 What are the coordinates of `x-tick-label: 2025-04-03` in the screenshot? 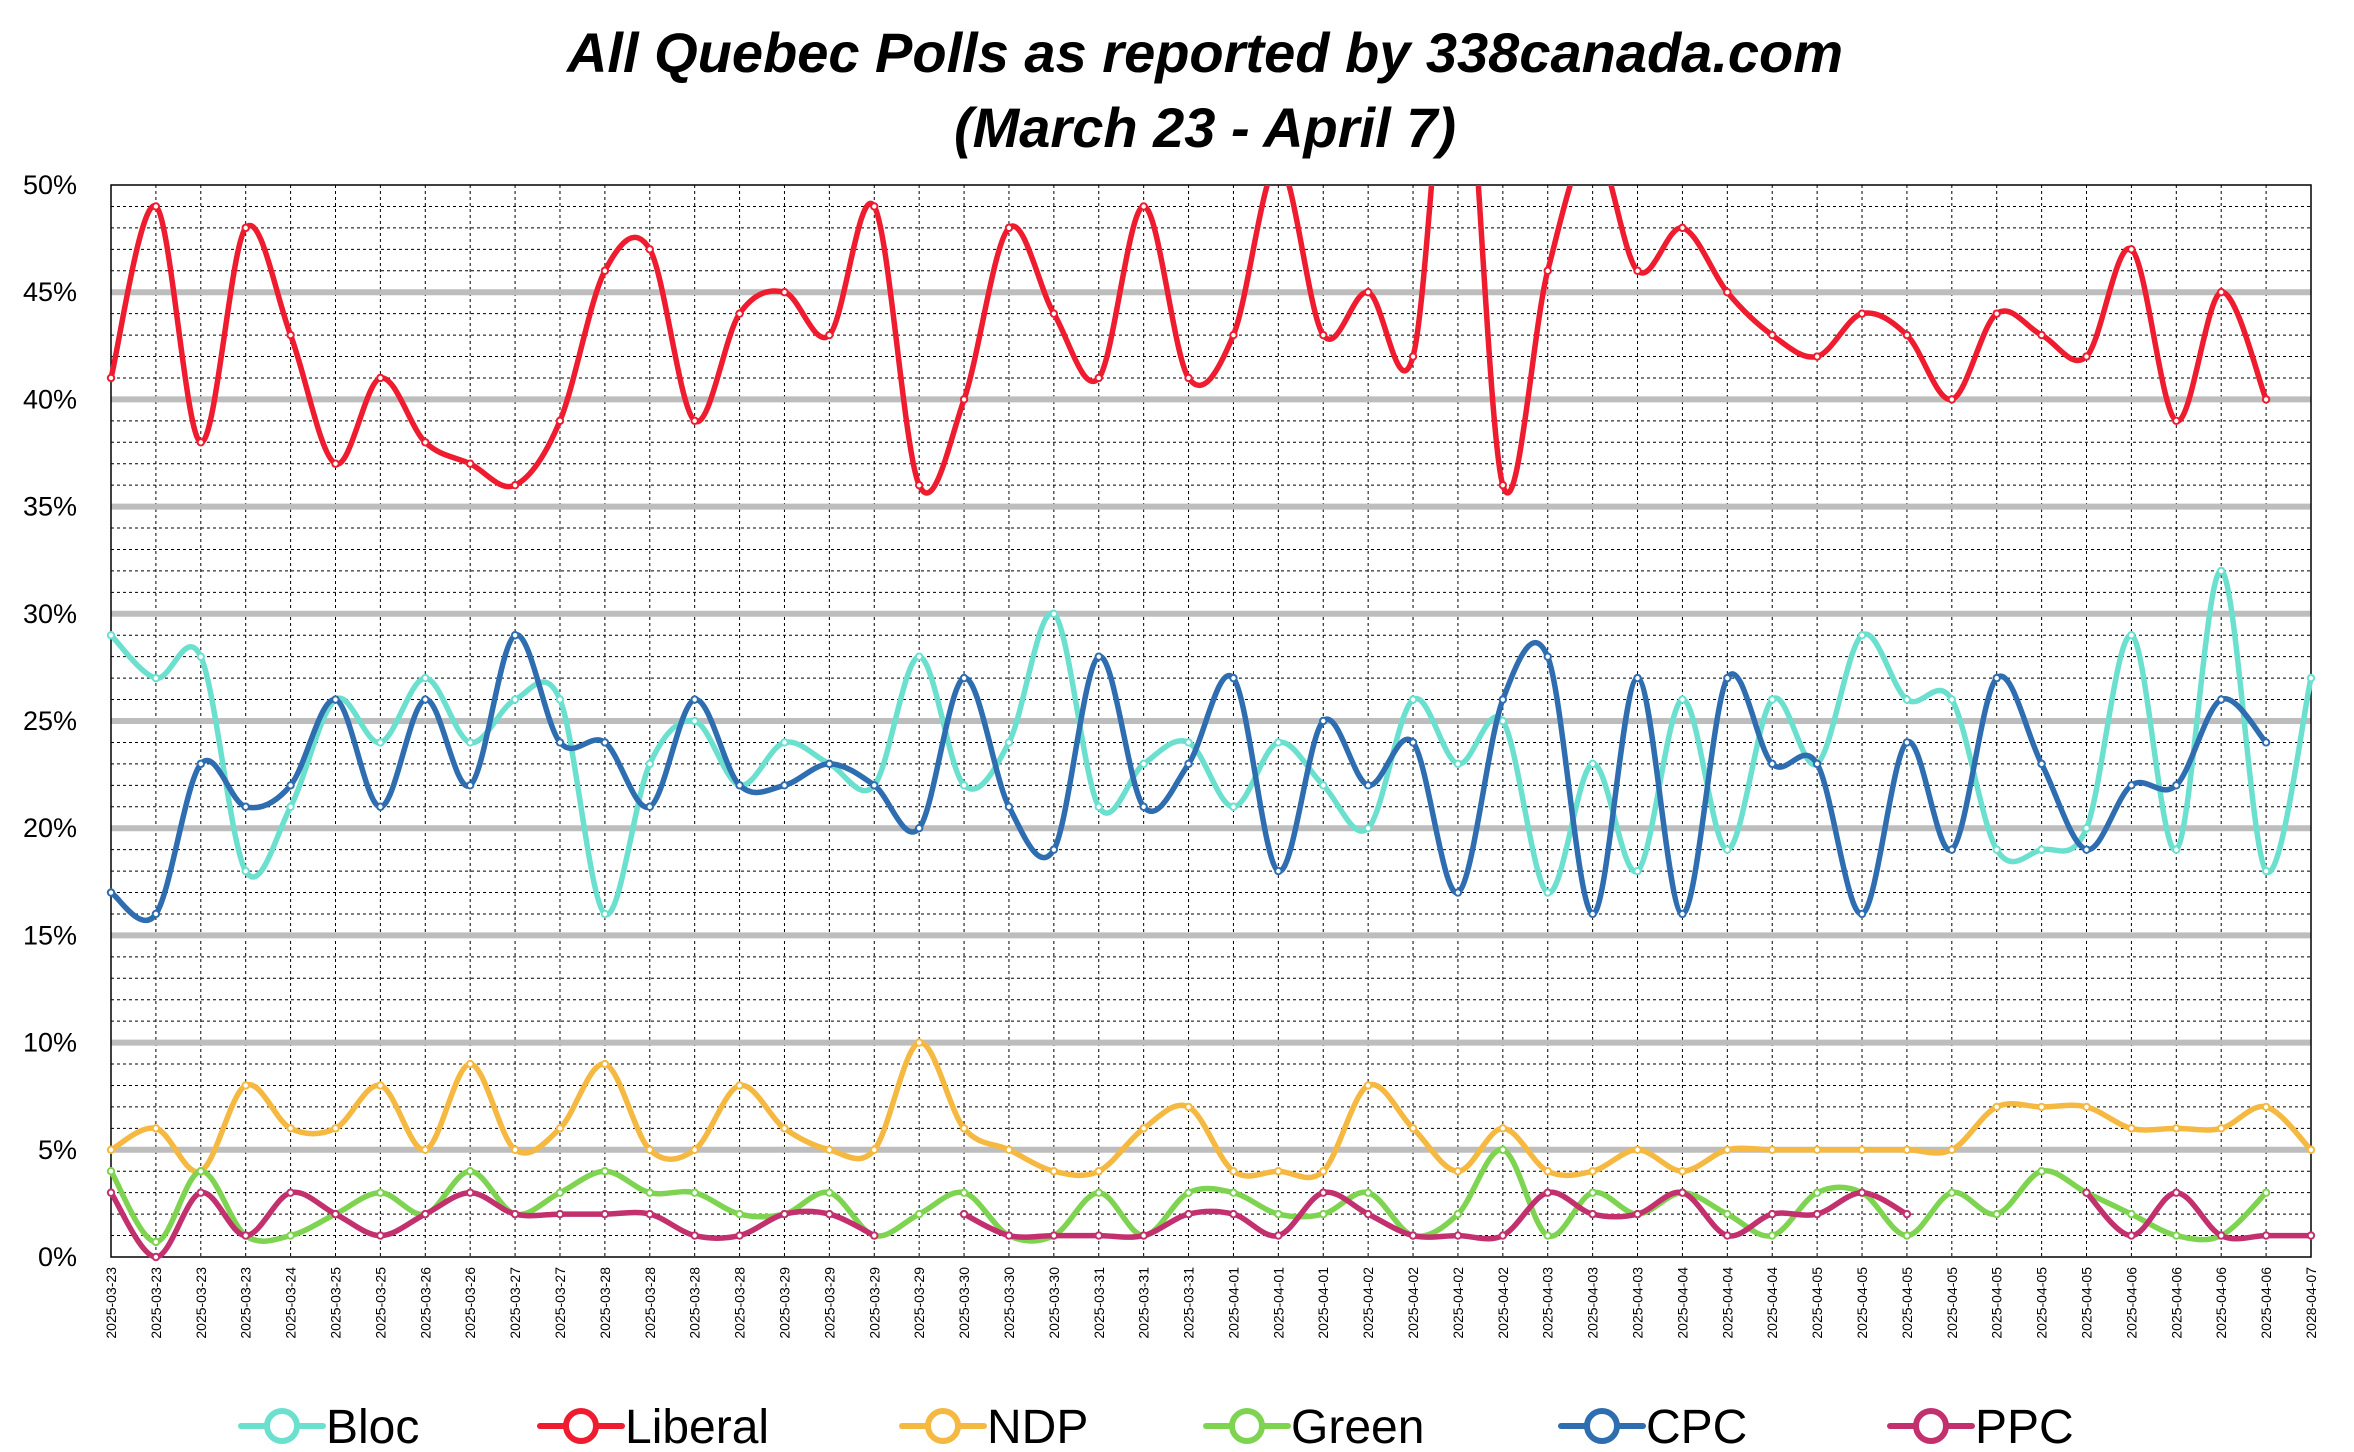 It's located at (1548, 1303).